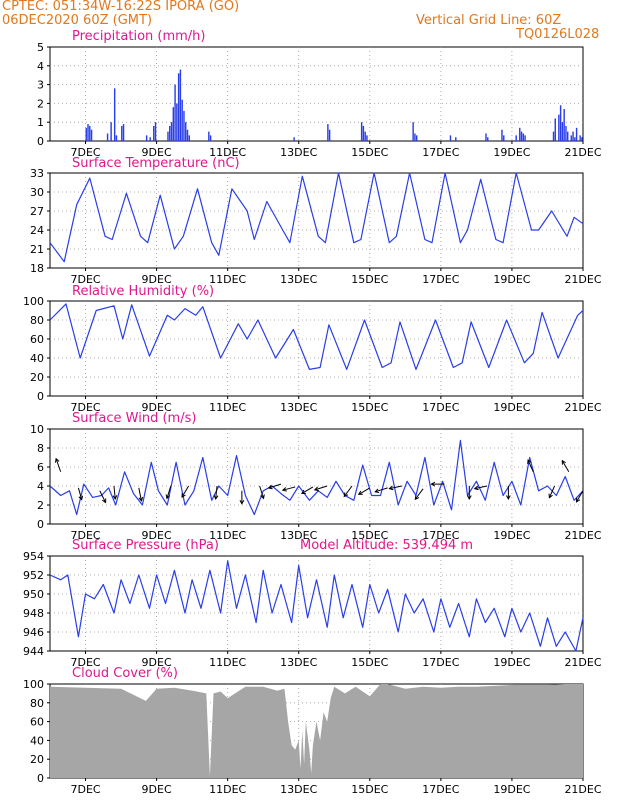  Describe the element at coordinates (489, 20) in the screenshot. I see `header-grid-line: Vertical Grid Line: 60Z` at that location.